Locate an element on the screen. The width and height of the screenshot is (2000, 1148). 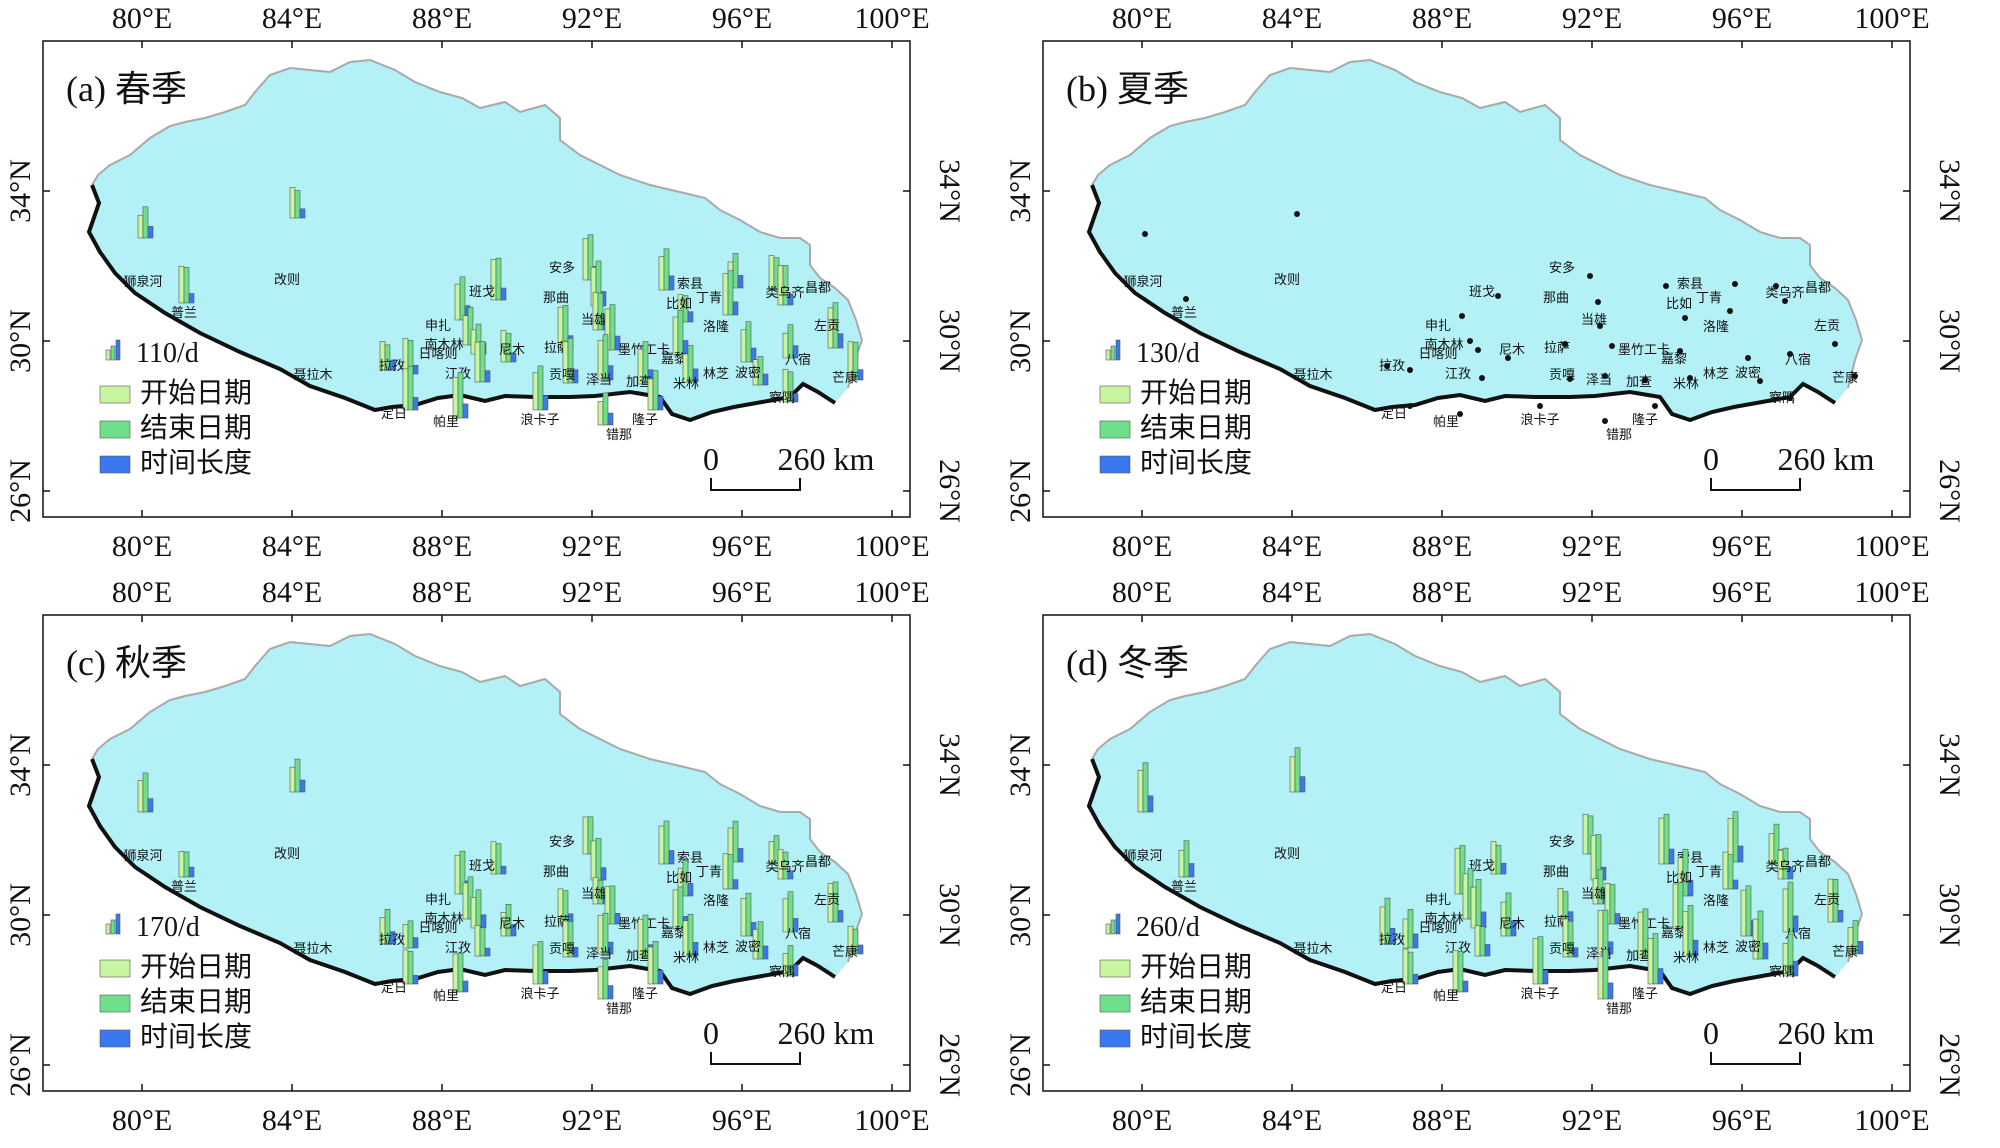
station-label: 类乌齐 is located at coordinates (784, 292).